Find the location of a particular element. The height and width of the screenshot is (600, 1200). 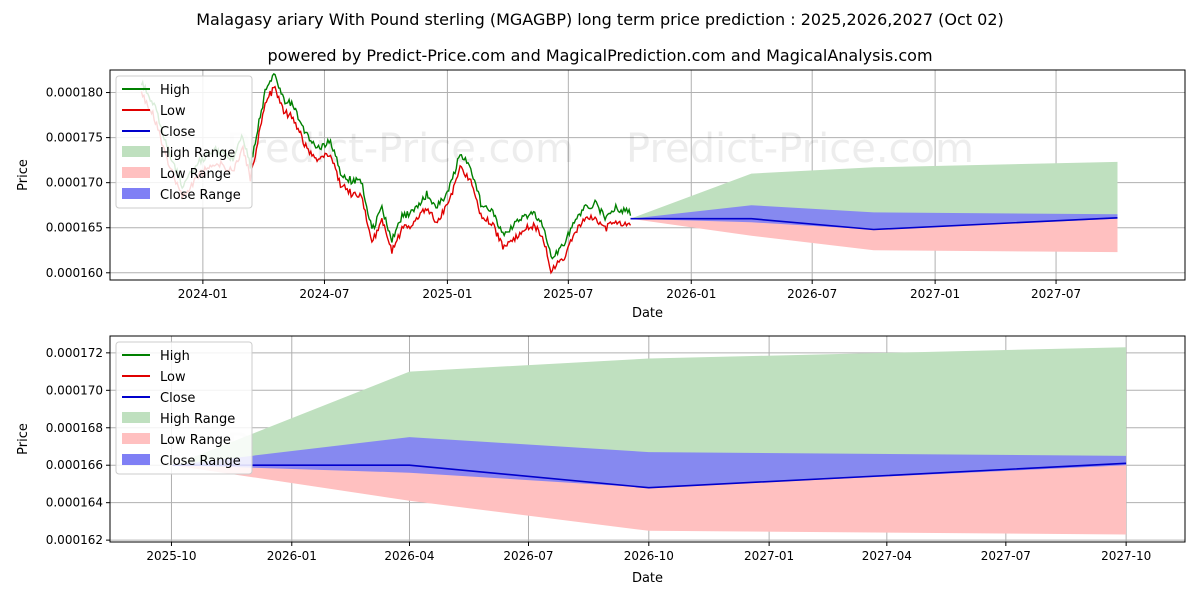

x-tick-label: 2025-10 is located at coordinates (171, 556).